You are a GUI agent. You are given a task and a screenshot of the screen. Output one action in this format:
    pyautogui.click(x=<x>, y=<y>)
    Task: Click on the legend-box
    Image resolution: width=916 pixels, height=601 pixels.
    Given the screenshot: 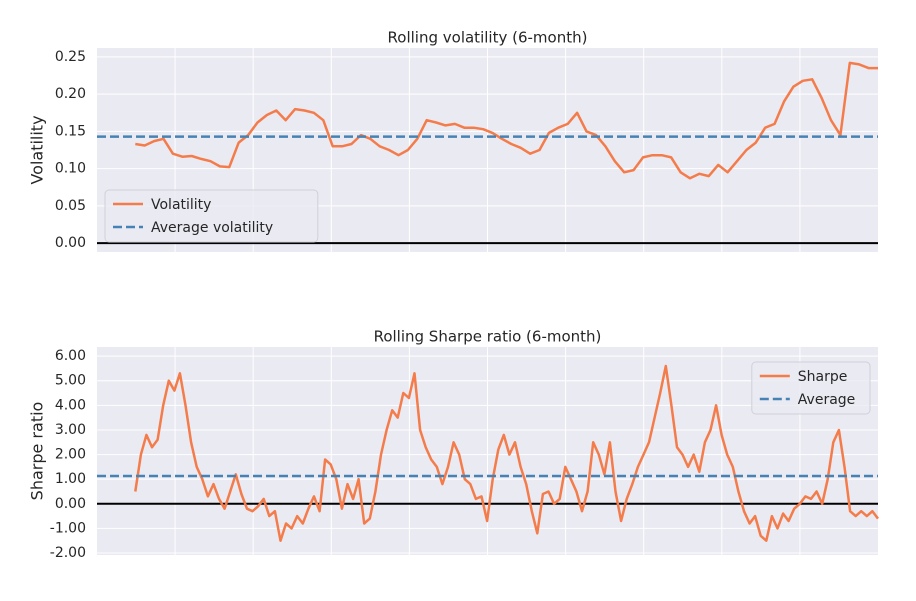 What is the action you would take?
    pyautogui.click(x=211, y=216)
    